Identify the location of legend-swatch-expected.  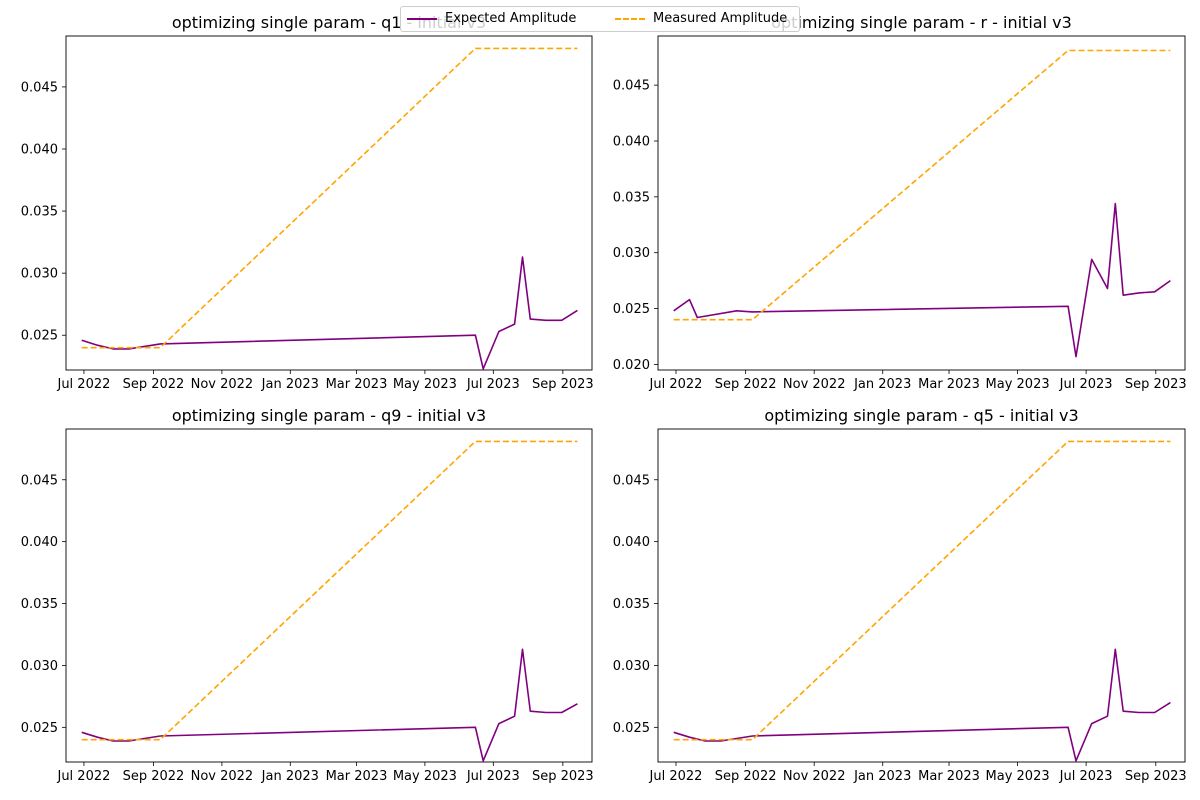
(422, 18).